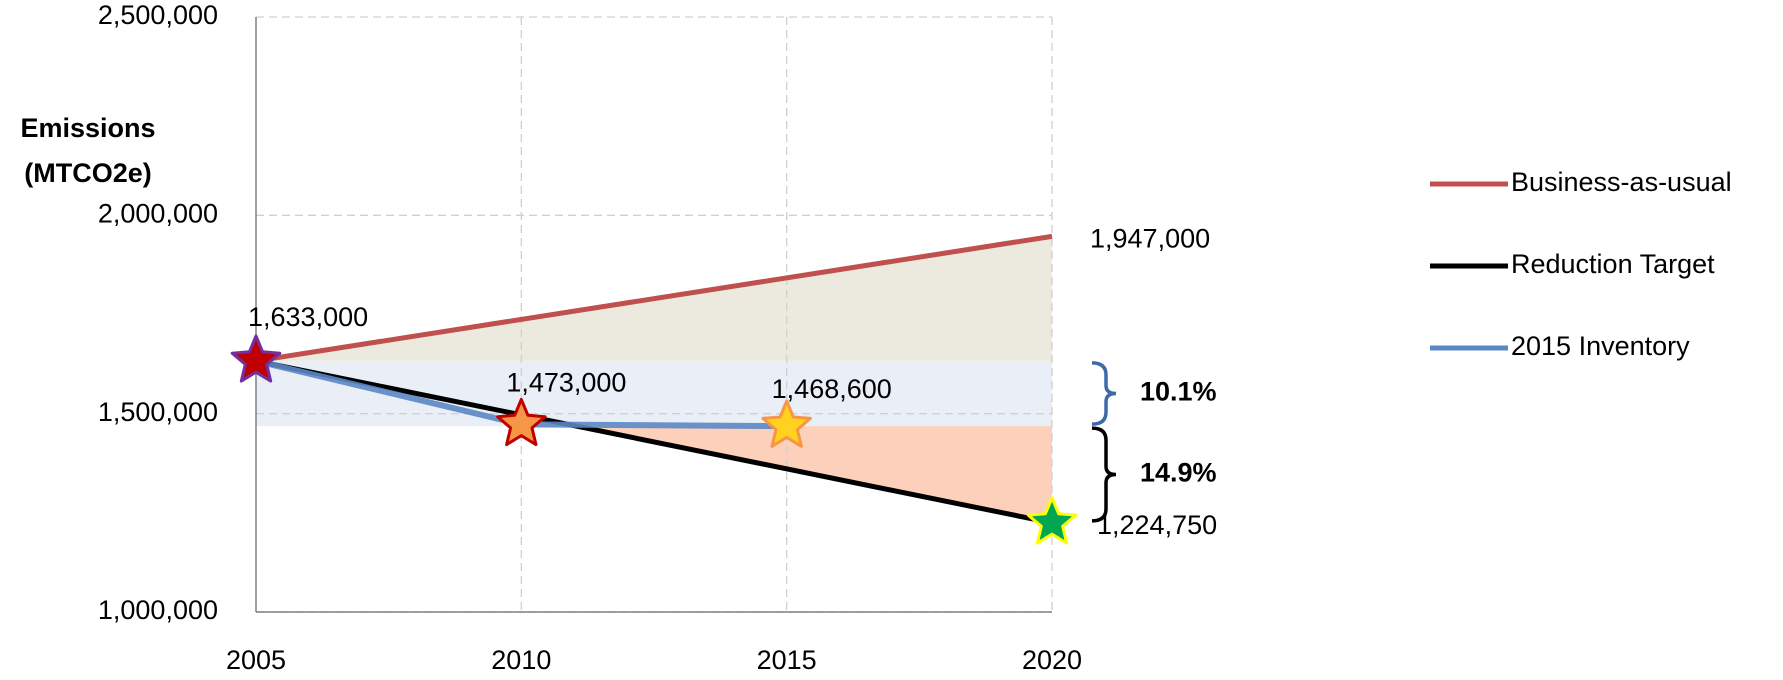 The width and height of the screenshot is (1783, 680). What do you see at coordinates (654, 393) in the screenshot?
I see `inventory-gap-area` at bounding box center [654, 393].